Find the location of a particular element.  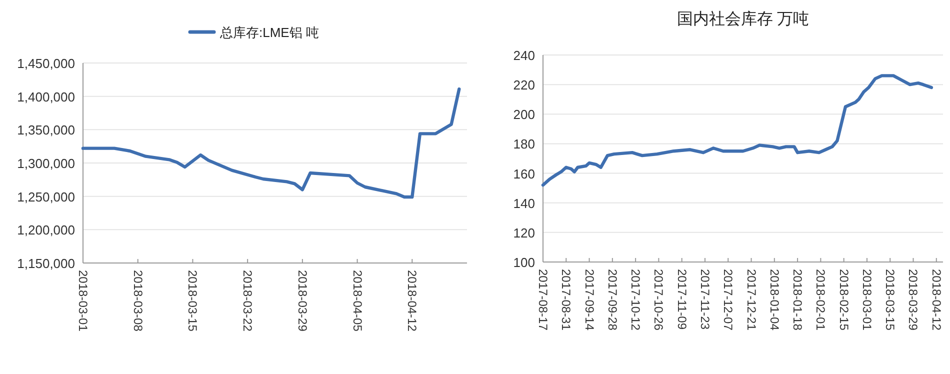

x-tick-label: 2017-11-23 is located at coordinates (705, 299).